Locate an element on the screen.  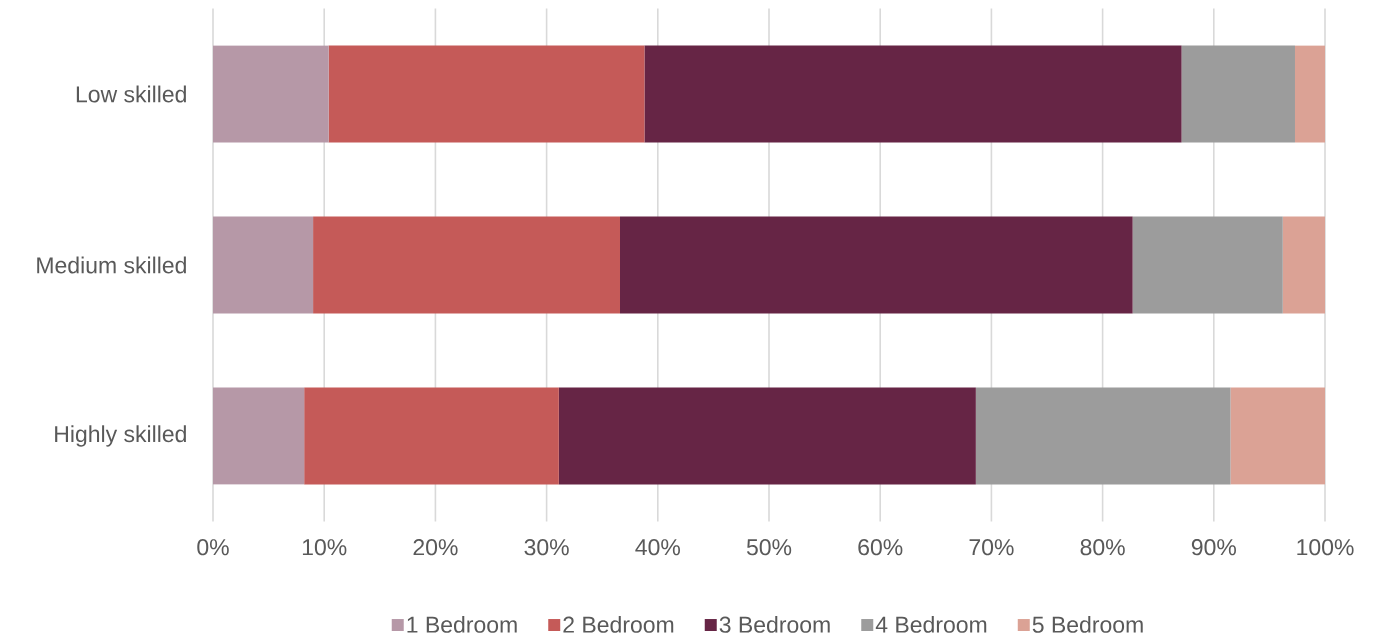
x-tick-label: 40% is located at coordinates (657, 547).